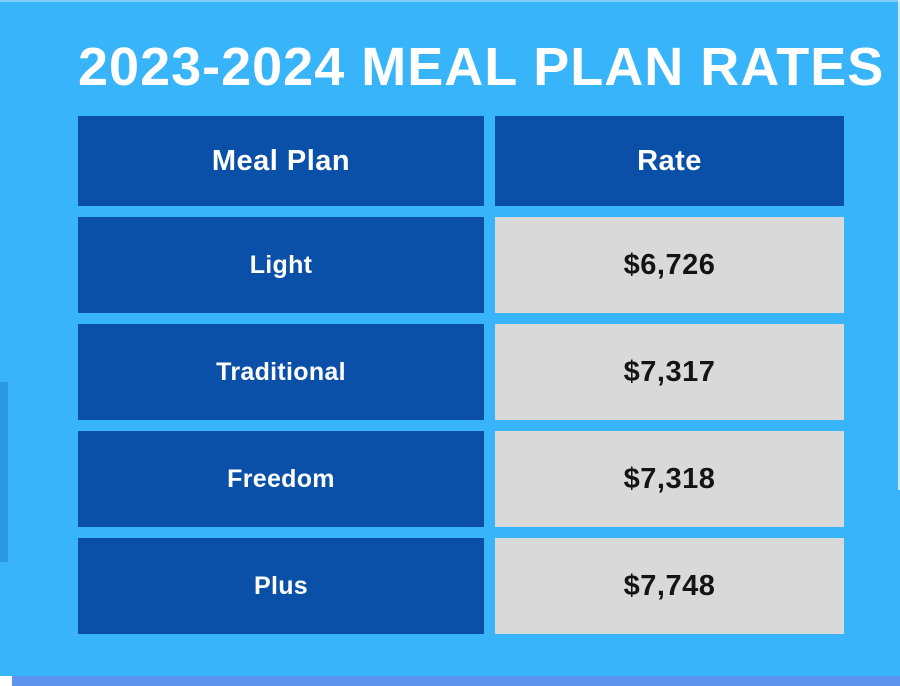 This screenshot has height=686, width=900. What do you see at coordinates (281, 586) in the screenshot?
I see `plan-cell-plus: Plus` at bounding box center [281, 586].